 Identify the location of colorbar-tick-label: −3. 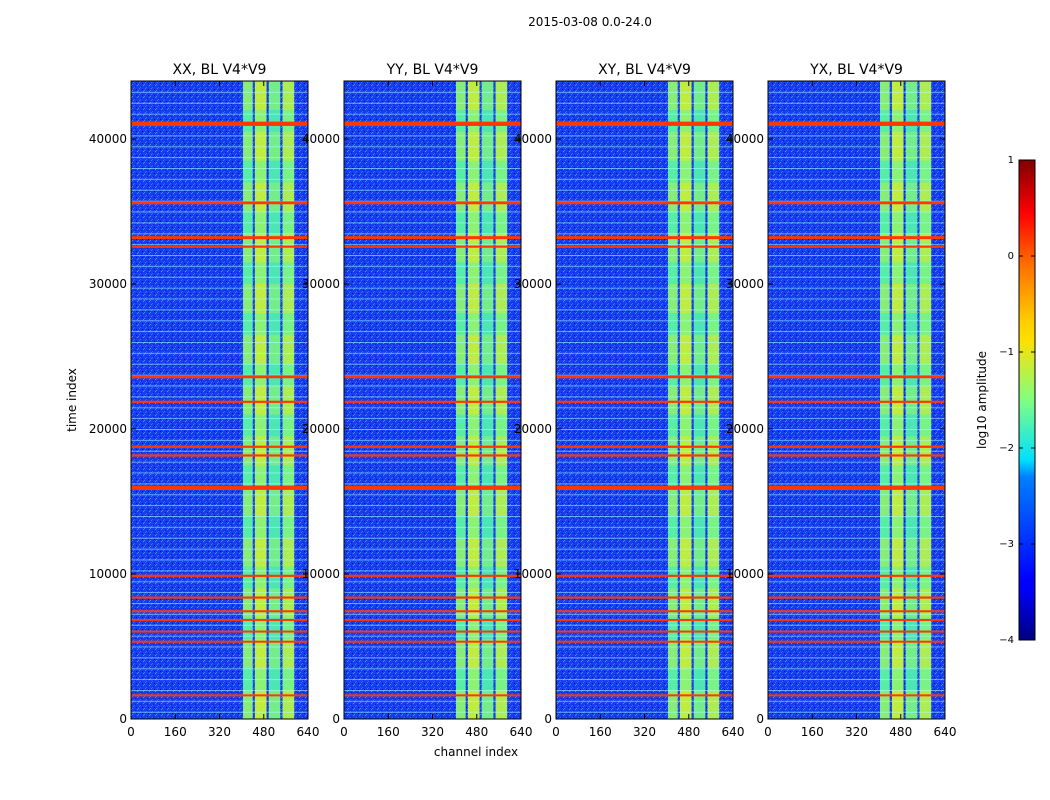
(1006, 544).